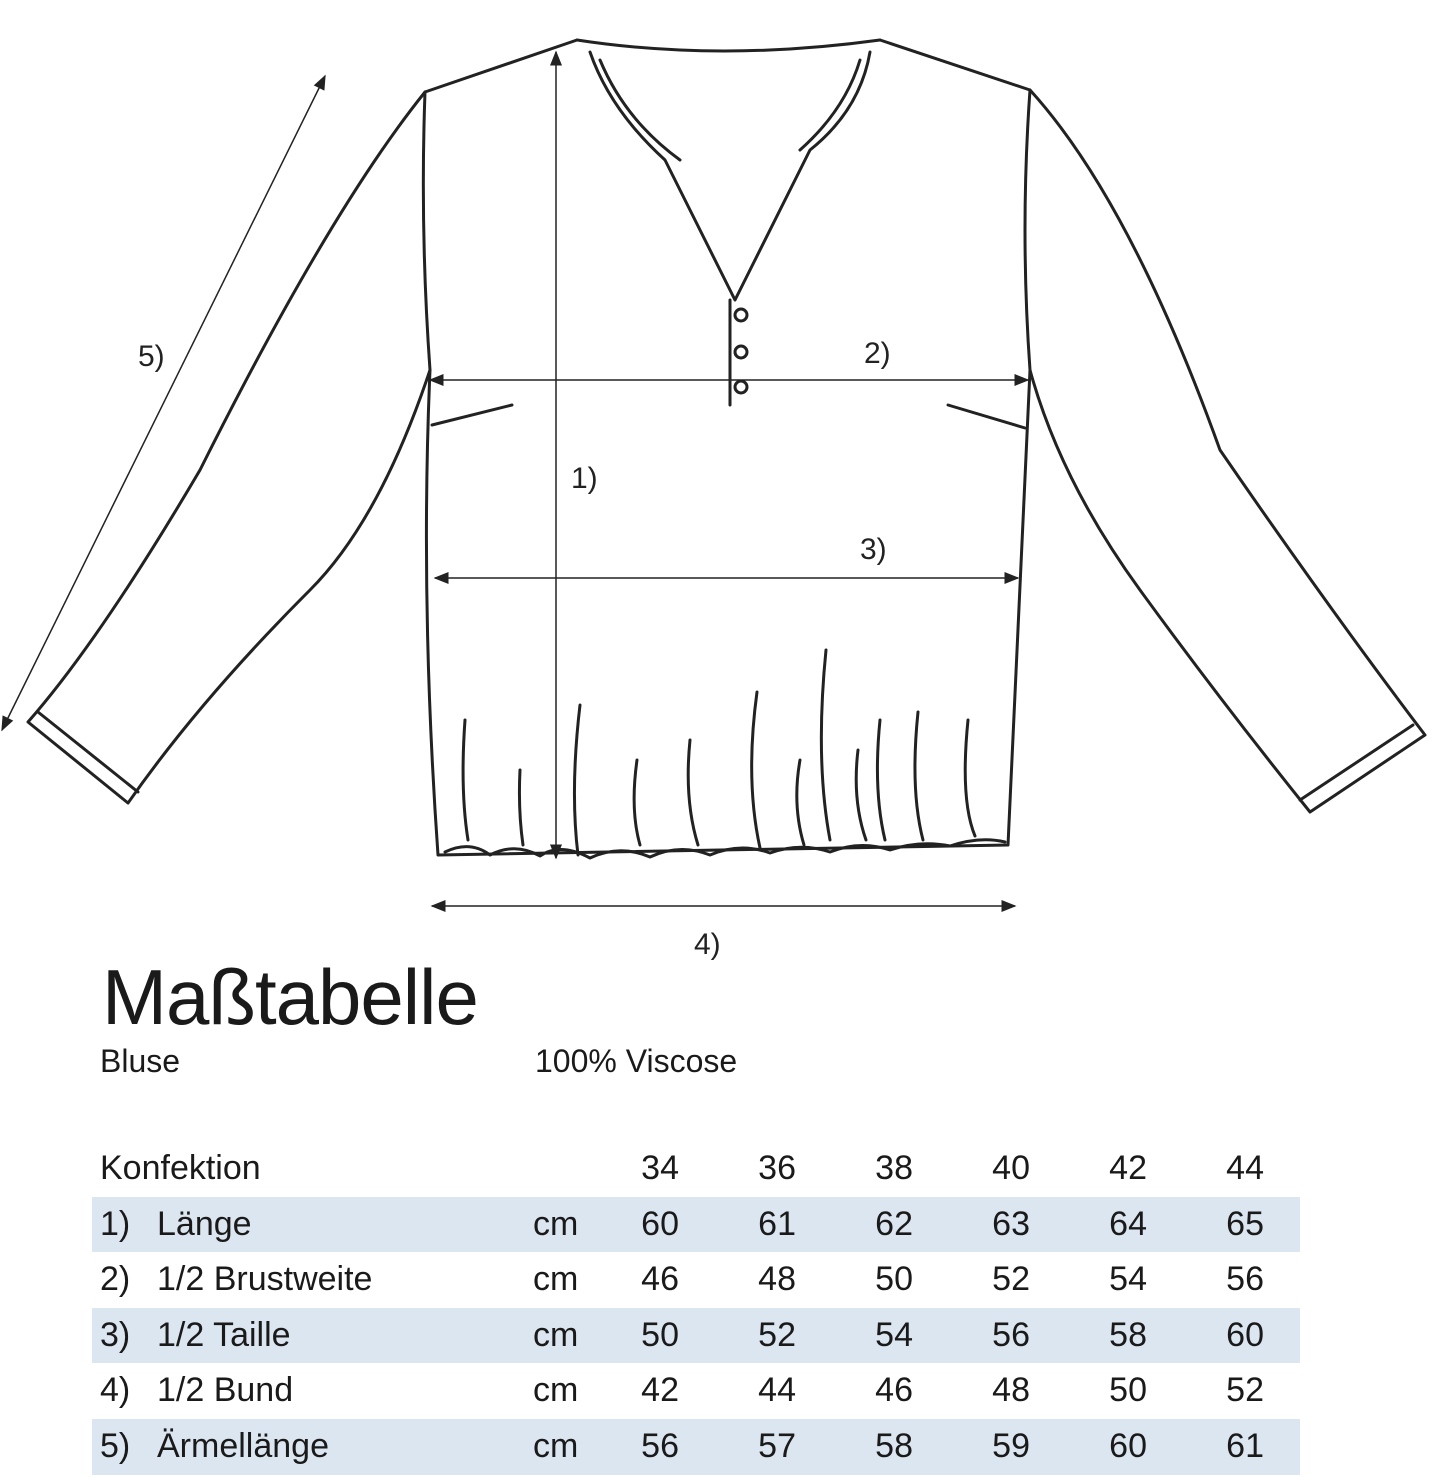 This screenshot has height=1478, width=1445. Describe the element at coordinates (696, 1169) in the screenshot. I see `table-header-row: Konfektion 34 36 38 40 42 44` at that location.